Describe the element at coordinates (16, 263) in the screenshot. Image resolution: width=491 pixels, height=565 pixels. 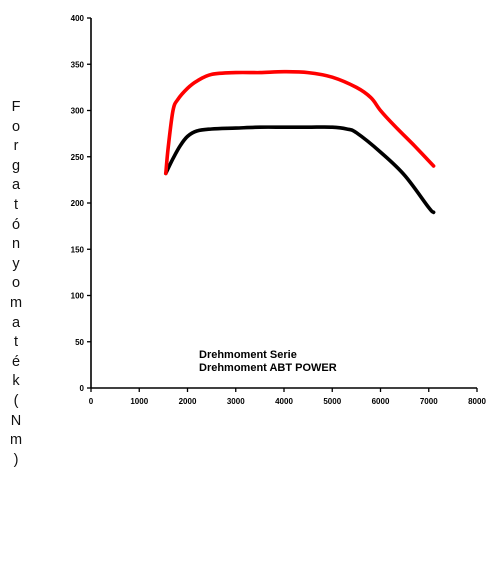
I see `y-axis-label-char: y` at that location.